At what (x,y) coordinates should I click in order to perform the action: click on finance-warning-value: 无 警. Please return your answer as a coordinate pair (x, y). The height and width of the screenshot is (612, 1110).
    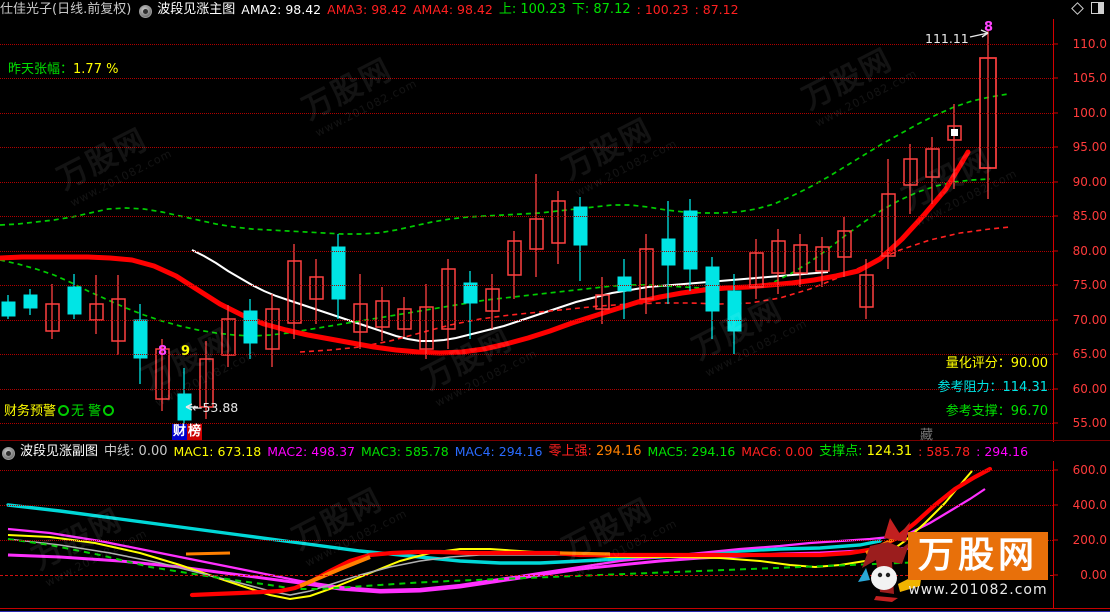
    Looking at the image, I should click on (86, 411).